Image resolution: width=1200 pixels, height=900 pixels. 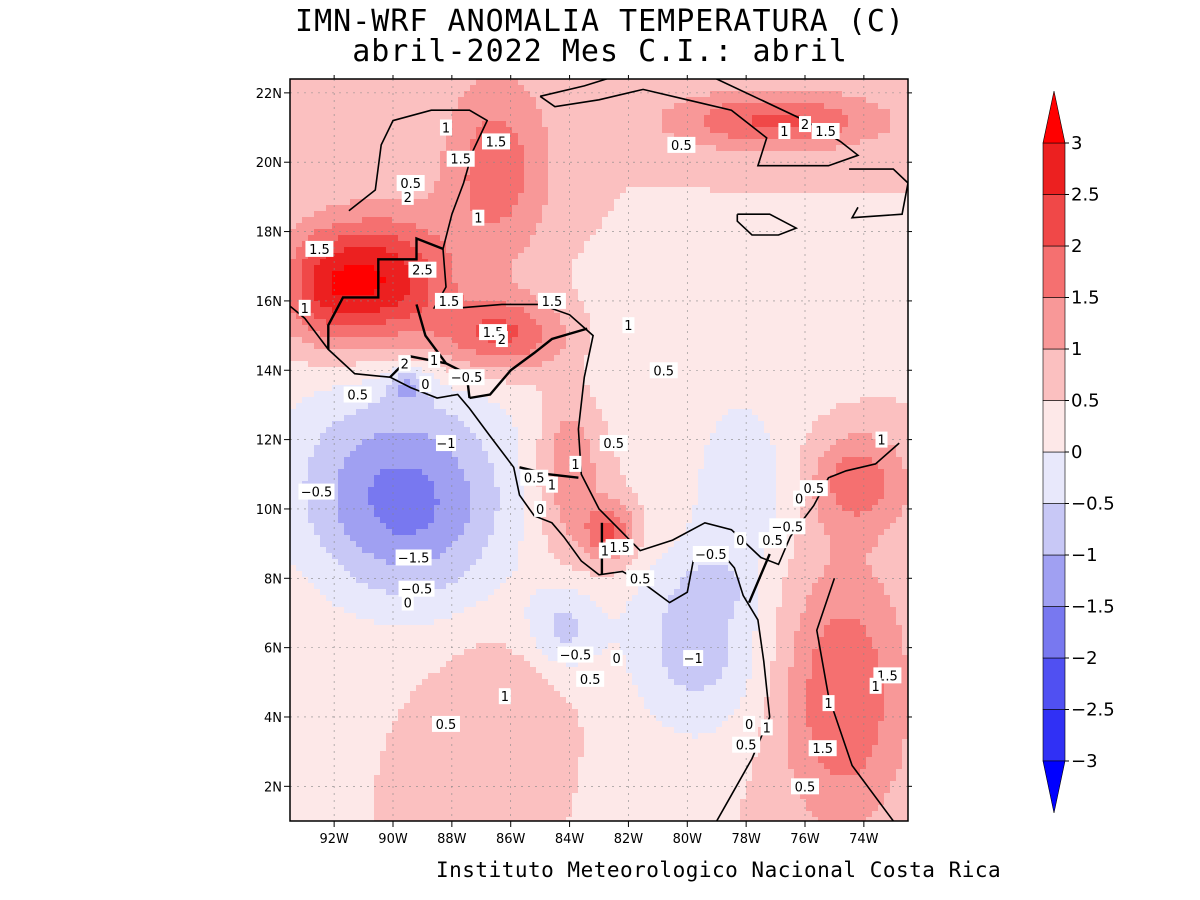 I want to click on colorbar-tick-label: 2.5, so click(x=1085, y=195).